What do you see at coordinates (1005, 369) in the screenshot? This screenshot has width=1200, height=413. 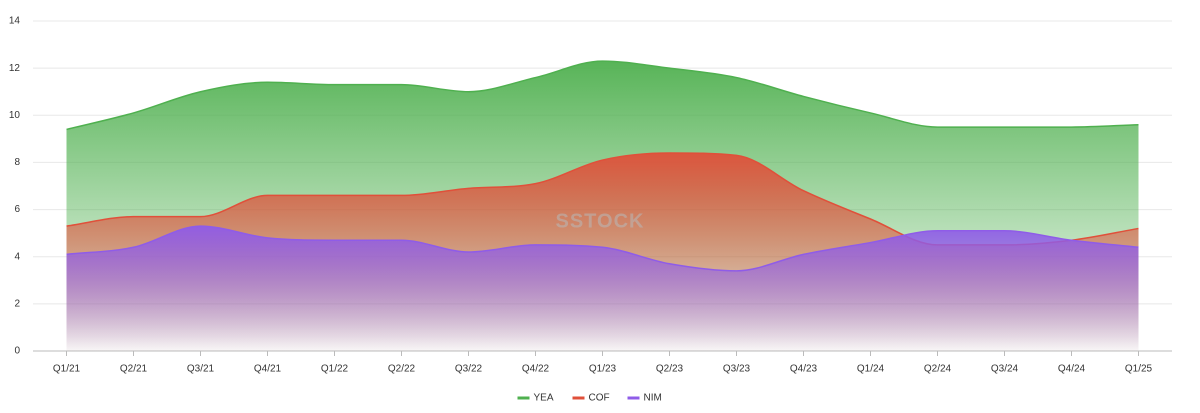 I see `x-tick-label: Q3/24` at bounding box center [1005, 369].